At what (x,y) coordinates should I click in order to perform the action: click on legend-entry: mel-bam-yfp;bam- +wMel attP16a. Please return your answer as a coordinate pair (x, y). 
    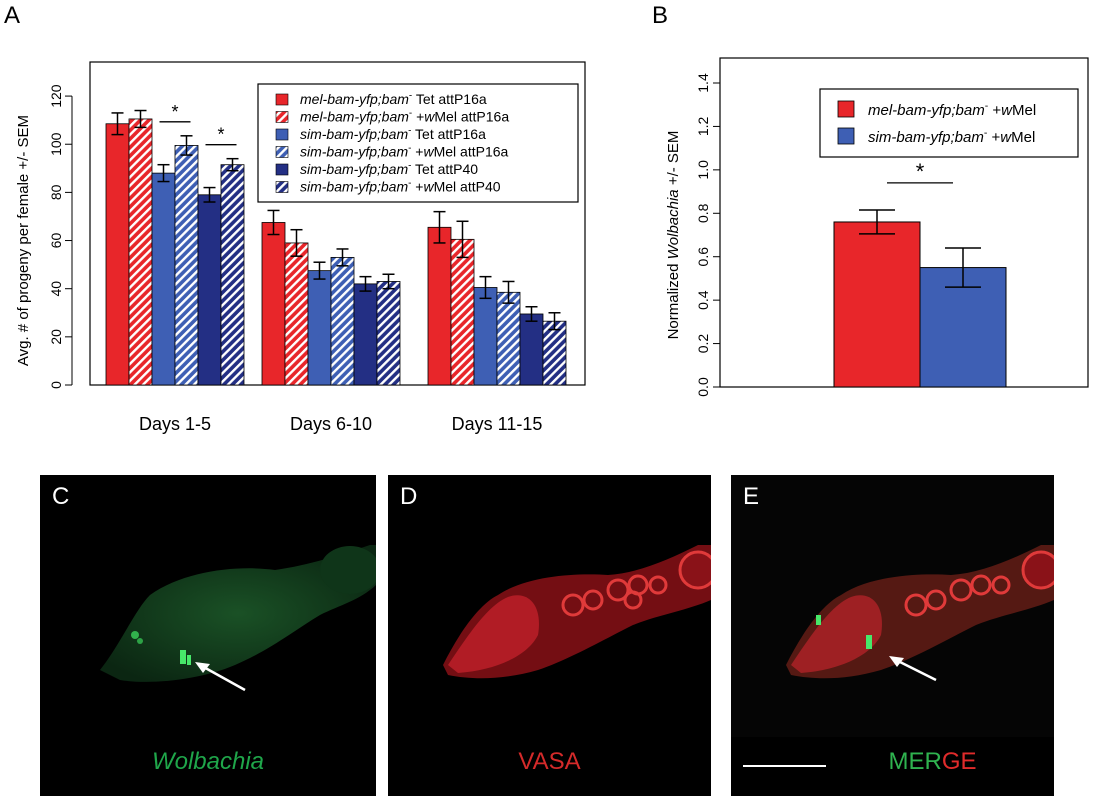
    Looking at the image, I should click on (404, 116).